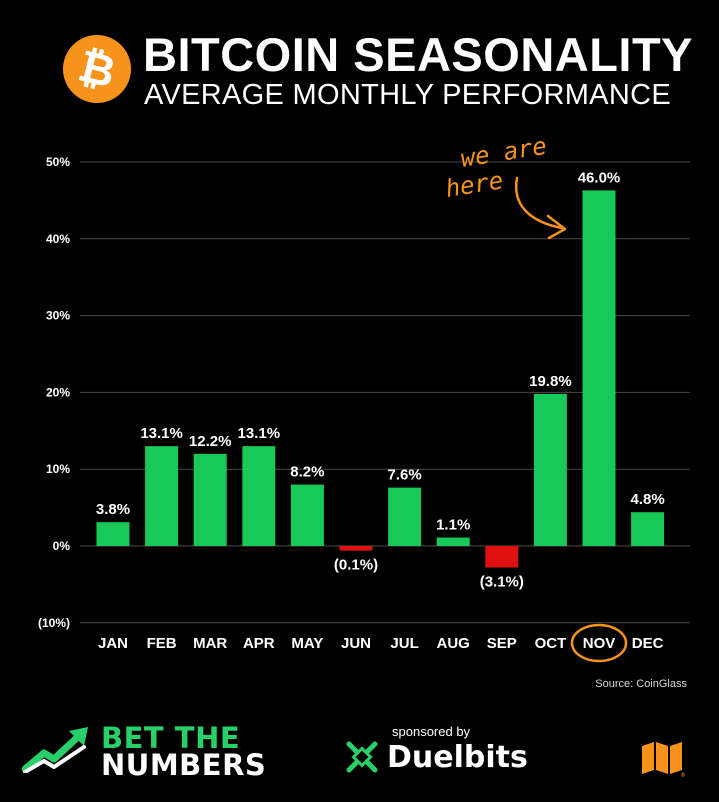 The height and width of the screenshot is (802, 719). Describe the element at coordinates (259, 496) in the screenshot. I see `bar-apr` at that location.